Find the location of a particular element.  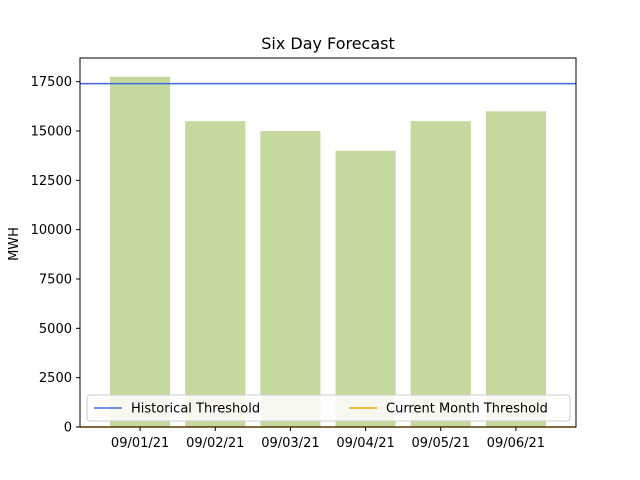

y-axis-label: MWH is located at coordinates (14, 244).